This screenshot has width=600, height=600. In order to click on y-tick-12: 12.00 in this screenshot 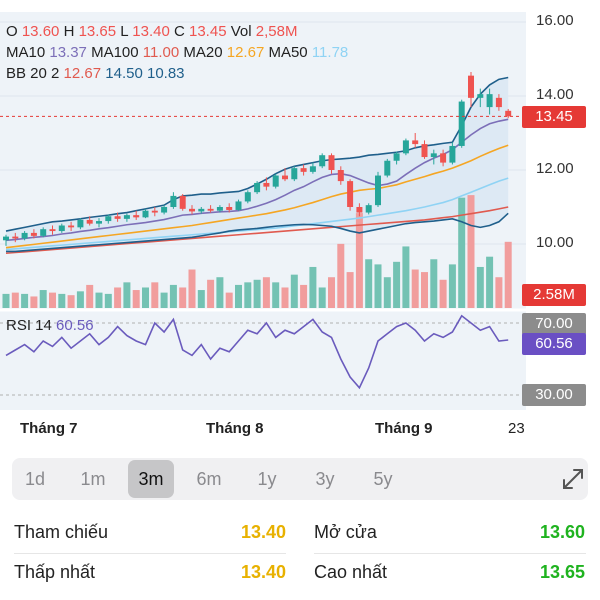, I will do `click(555, 168)`.